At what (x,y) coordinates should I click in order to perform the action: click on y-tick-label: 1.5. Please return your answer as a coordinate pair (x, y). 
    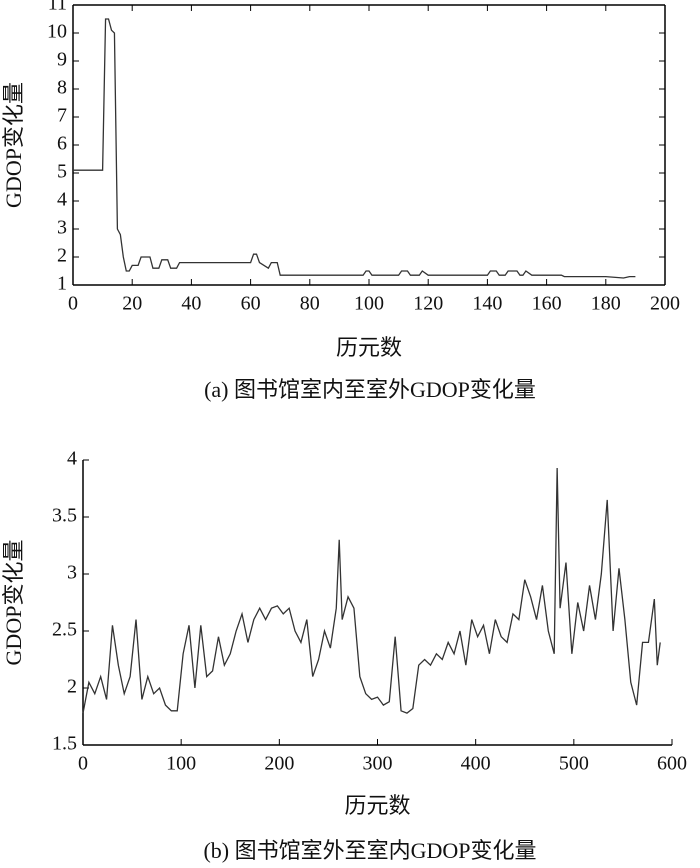
    Looking at the image, I should click on (64, 744).